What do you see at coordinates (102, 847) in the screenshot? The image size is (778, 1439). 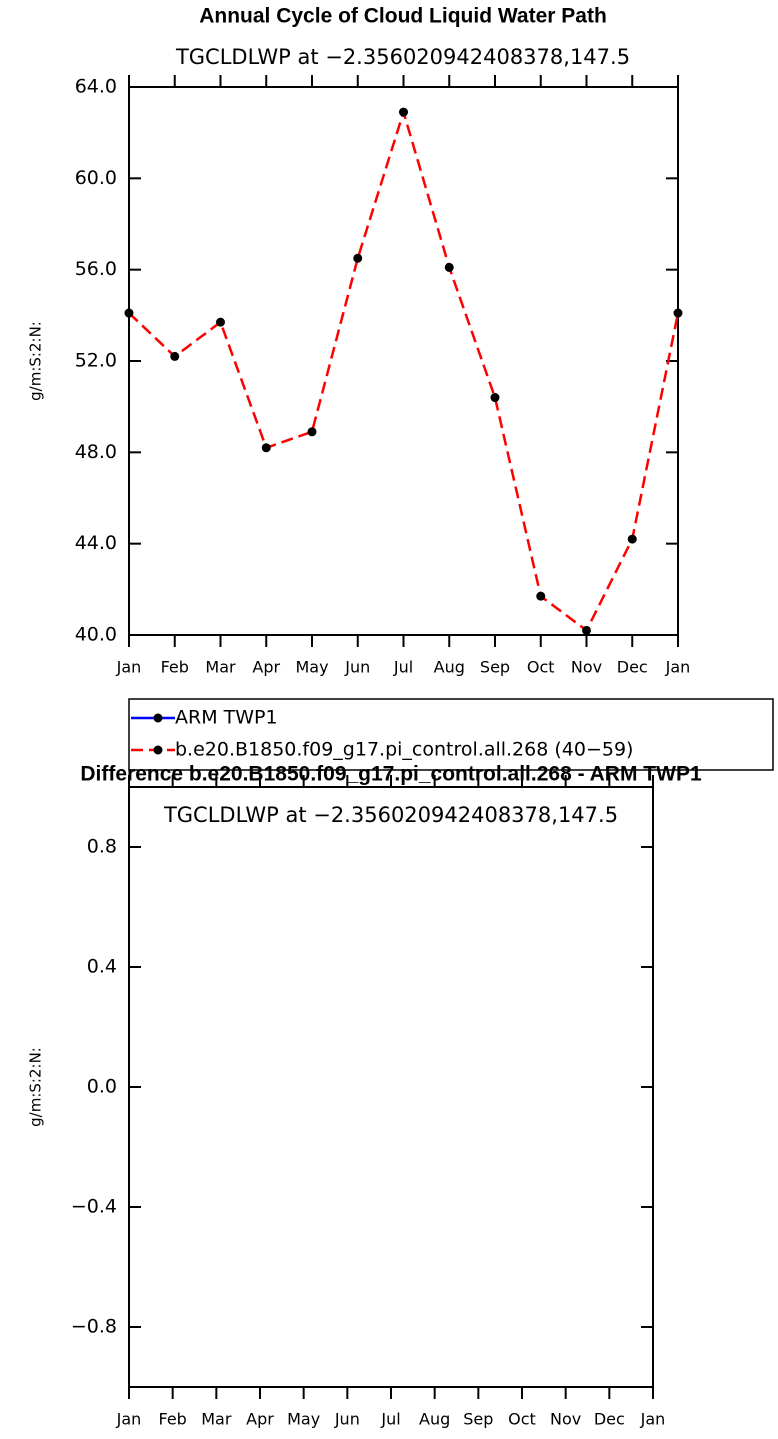 I see `y-tick-label: 0.8` at bounding box center [102, 847].